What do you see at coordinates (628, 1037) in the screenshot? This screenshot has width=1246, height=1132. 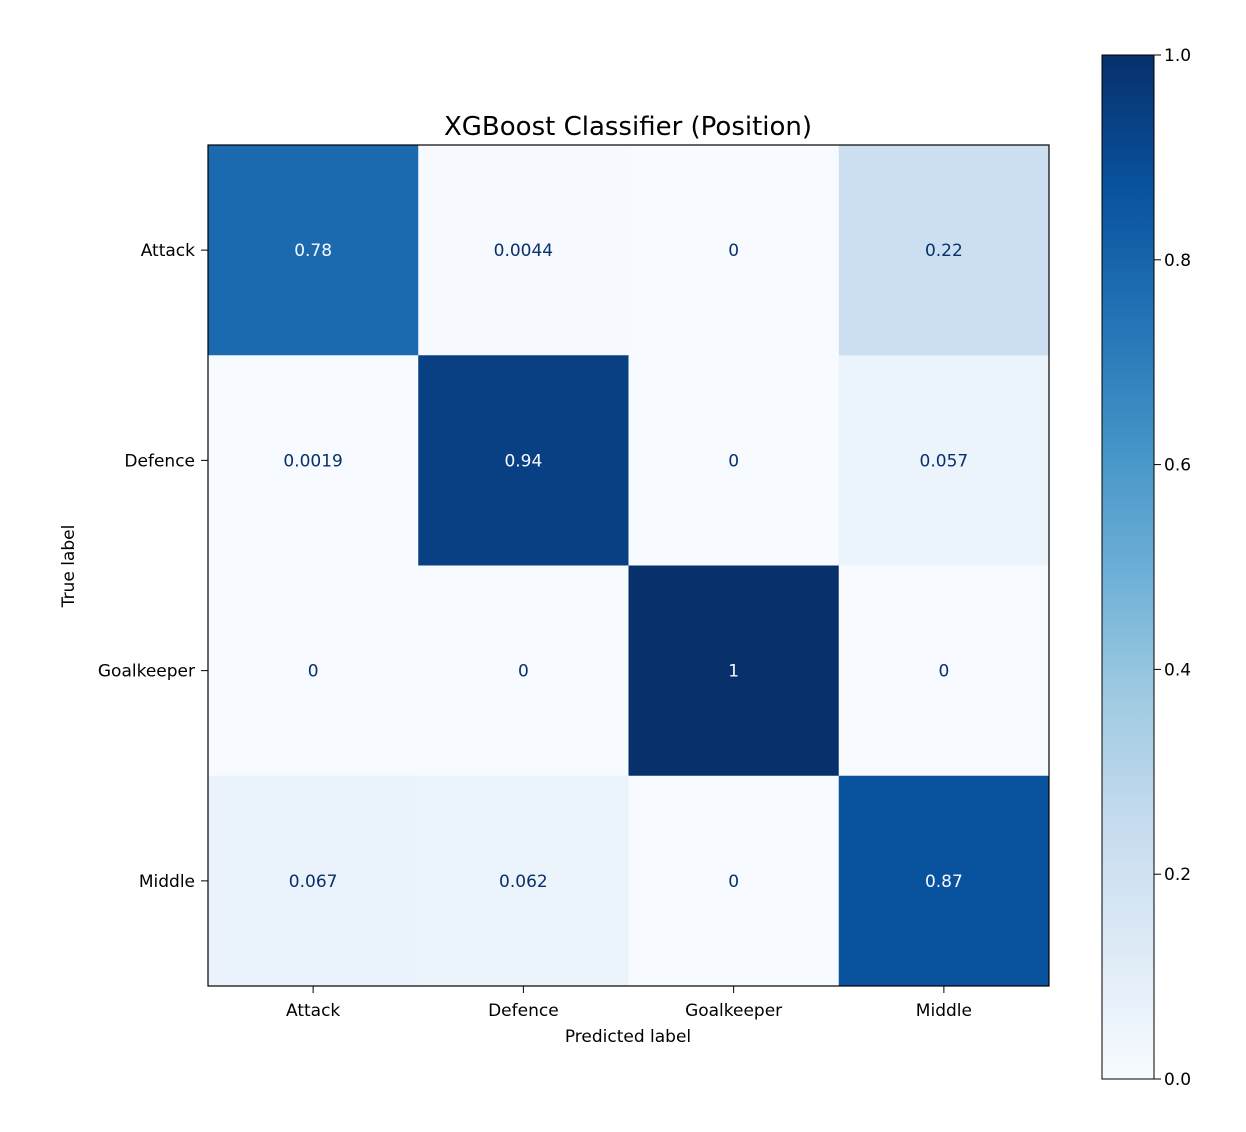 I see `x-axis-label: Predicted label` at bounding box center [628, 1037].